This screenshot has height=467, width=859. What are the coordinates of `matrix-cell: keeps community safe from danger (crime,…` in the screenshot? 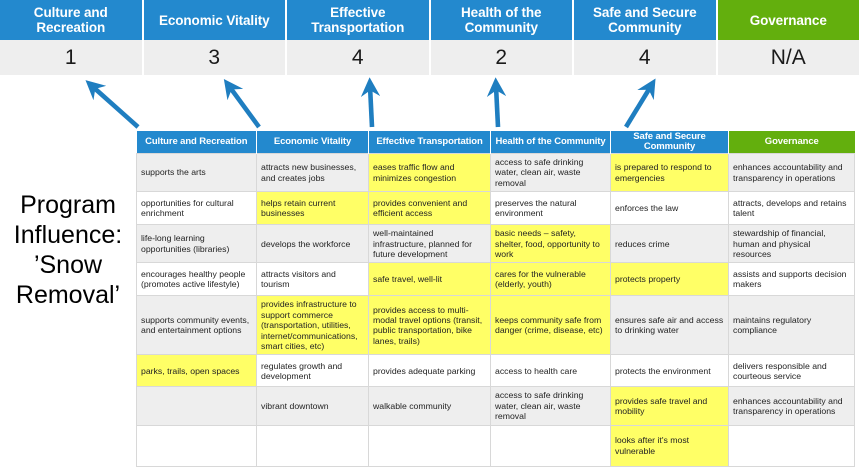 It's located at (551, 325).